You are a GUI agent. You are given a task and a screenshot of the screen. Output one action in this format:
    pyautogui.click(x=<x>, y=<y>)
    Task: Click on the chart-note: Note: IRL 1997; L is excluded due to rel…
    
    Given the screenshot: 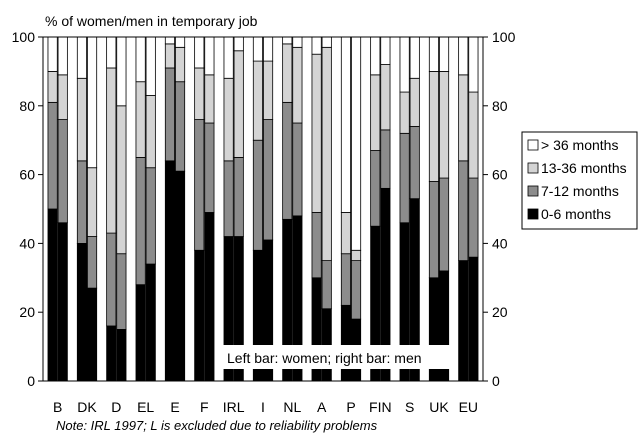 What is the action you would take?
    pyautogui.click(x=217, y=425)
    